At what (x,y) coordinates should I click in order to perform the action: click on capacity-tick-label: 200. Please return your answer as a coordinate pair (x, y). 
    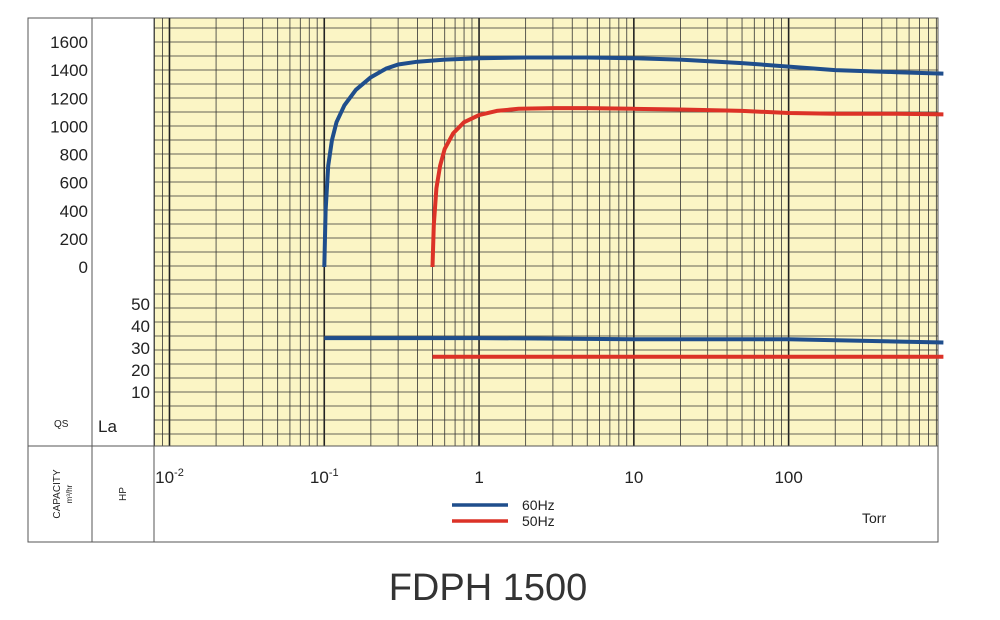
    Looking at the image, I should click on (74, 239).